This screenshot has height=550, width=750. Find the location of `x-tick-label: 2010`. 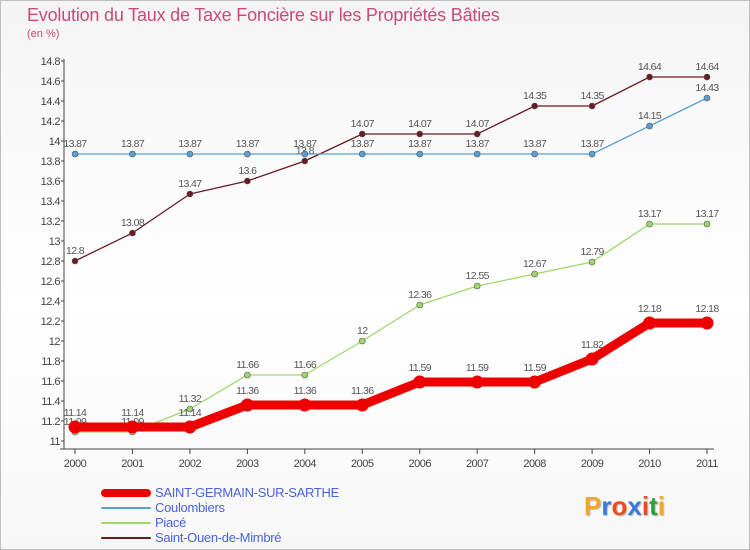

x-tick-label: 2010 is located at coordinates (649, 464).